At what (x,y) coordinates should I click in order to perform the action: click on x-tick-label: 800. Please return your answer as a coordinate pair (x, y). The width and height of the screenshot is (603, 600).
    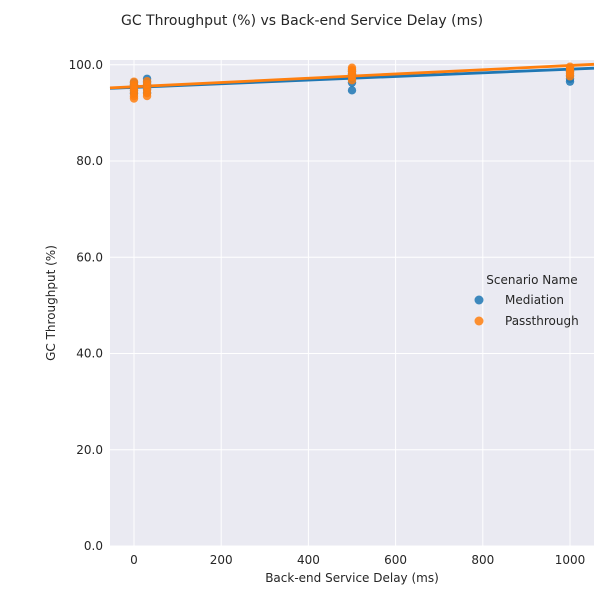
    Looking at the image, I should click on (482, 560).